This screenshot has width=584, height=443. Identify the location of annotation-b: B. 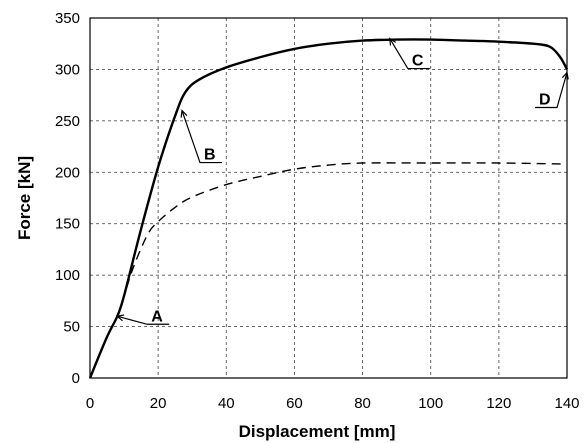
(201, 136).